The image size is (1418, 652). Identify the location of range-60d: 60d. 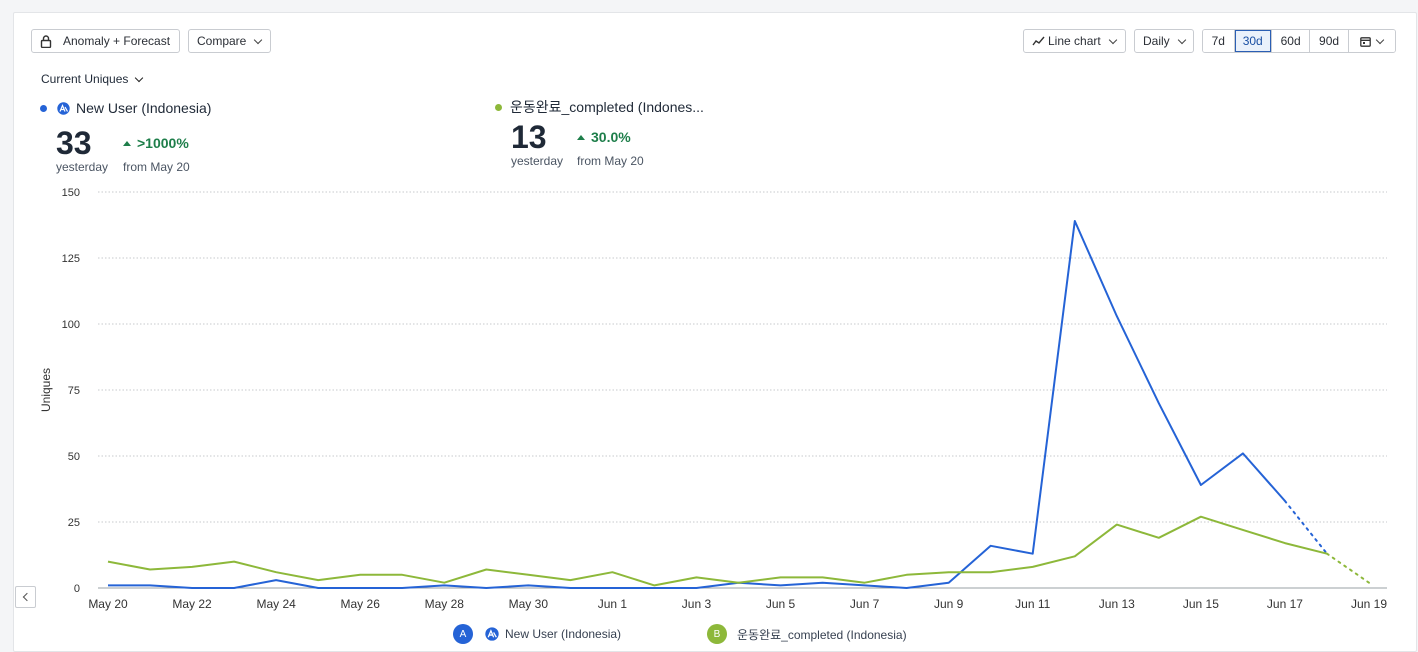
(1291, 41).